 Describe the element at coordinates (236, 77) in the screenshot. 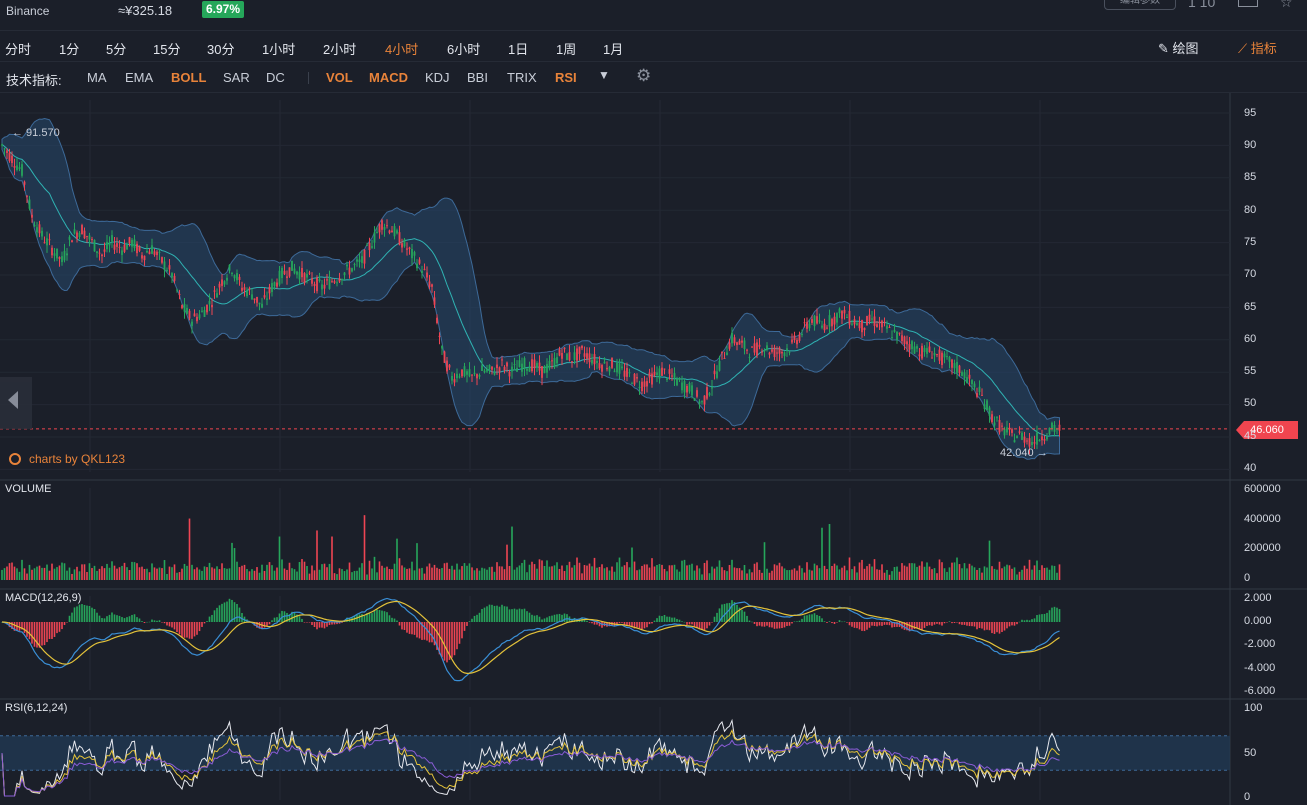

I see `indicator-sar: SAR` at that location.